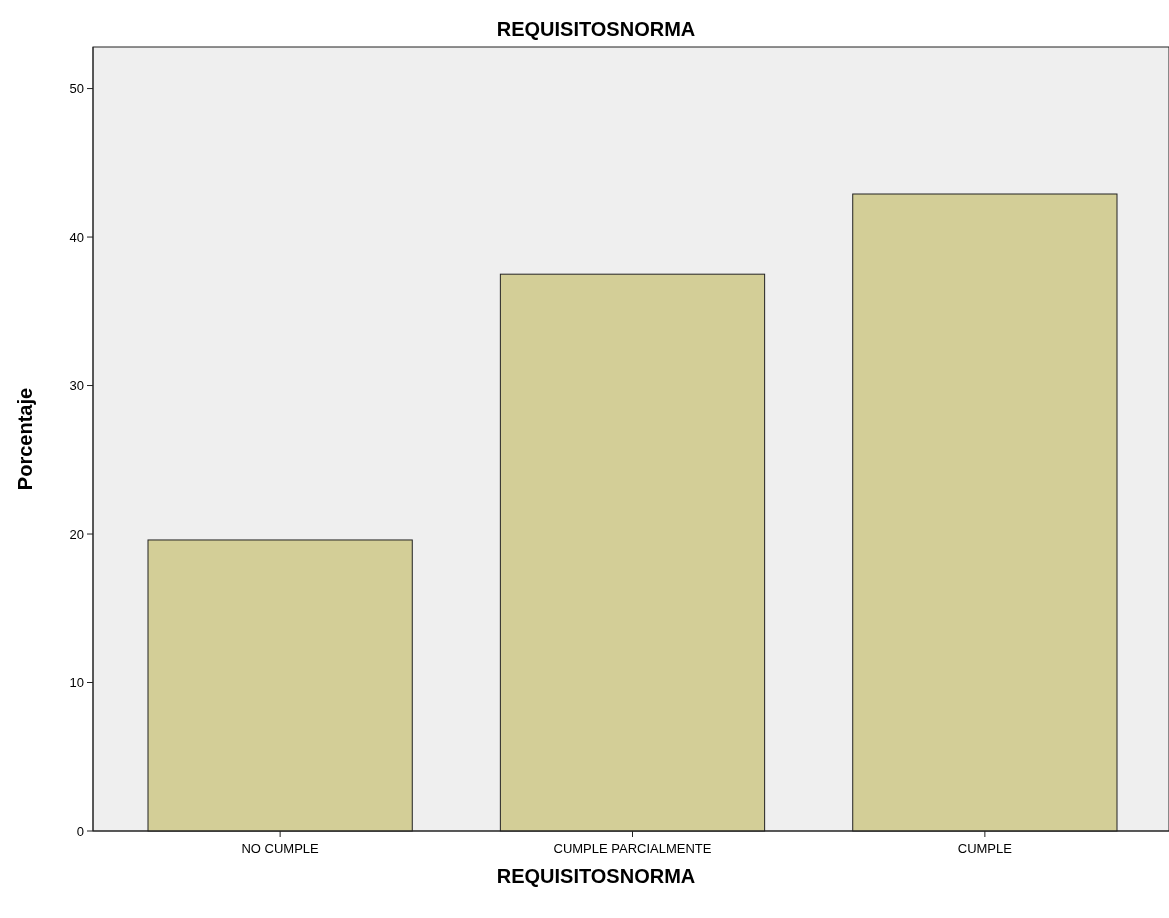  I want to click on x-tick-label: CUMPLE, so click(985, 848).